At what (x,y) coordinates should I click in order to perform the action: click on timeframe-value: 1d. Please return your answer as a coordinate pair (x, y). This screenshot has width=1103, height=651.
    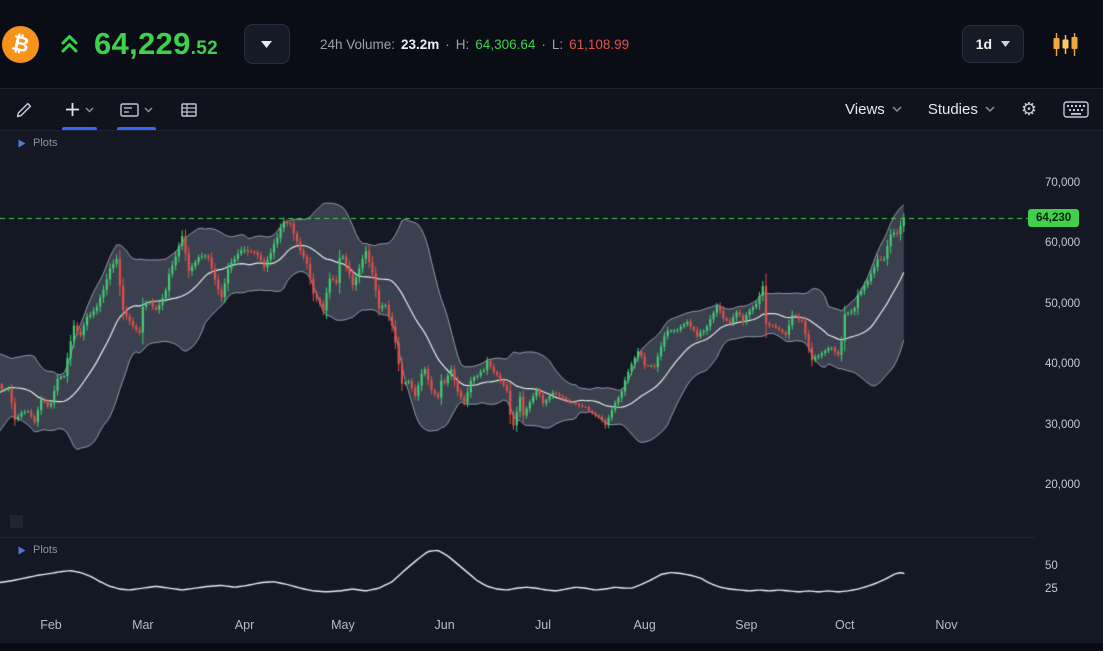
    Looking at the image, I should click on (983, 44).